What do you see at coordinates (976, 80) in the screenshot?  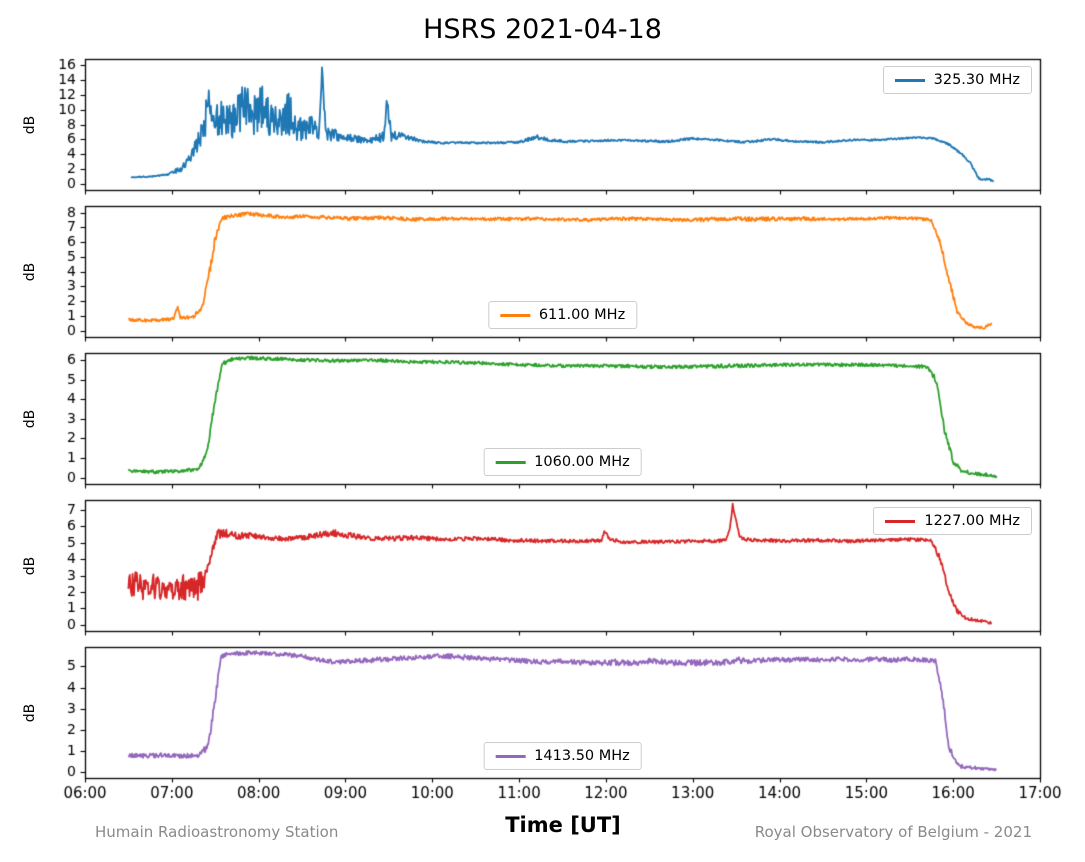 I see `legend-label: 325.30 MHz` at bounding box center [976, 80].